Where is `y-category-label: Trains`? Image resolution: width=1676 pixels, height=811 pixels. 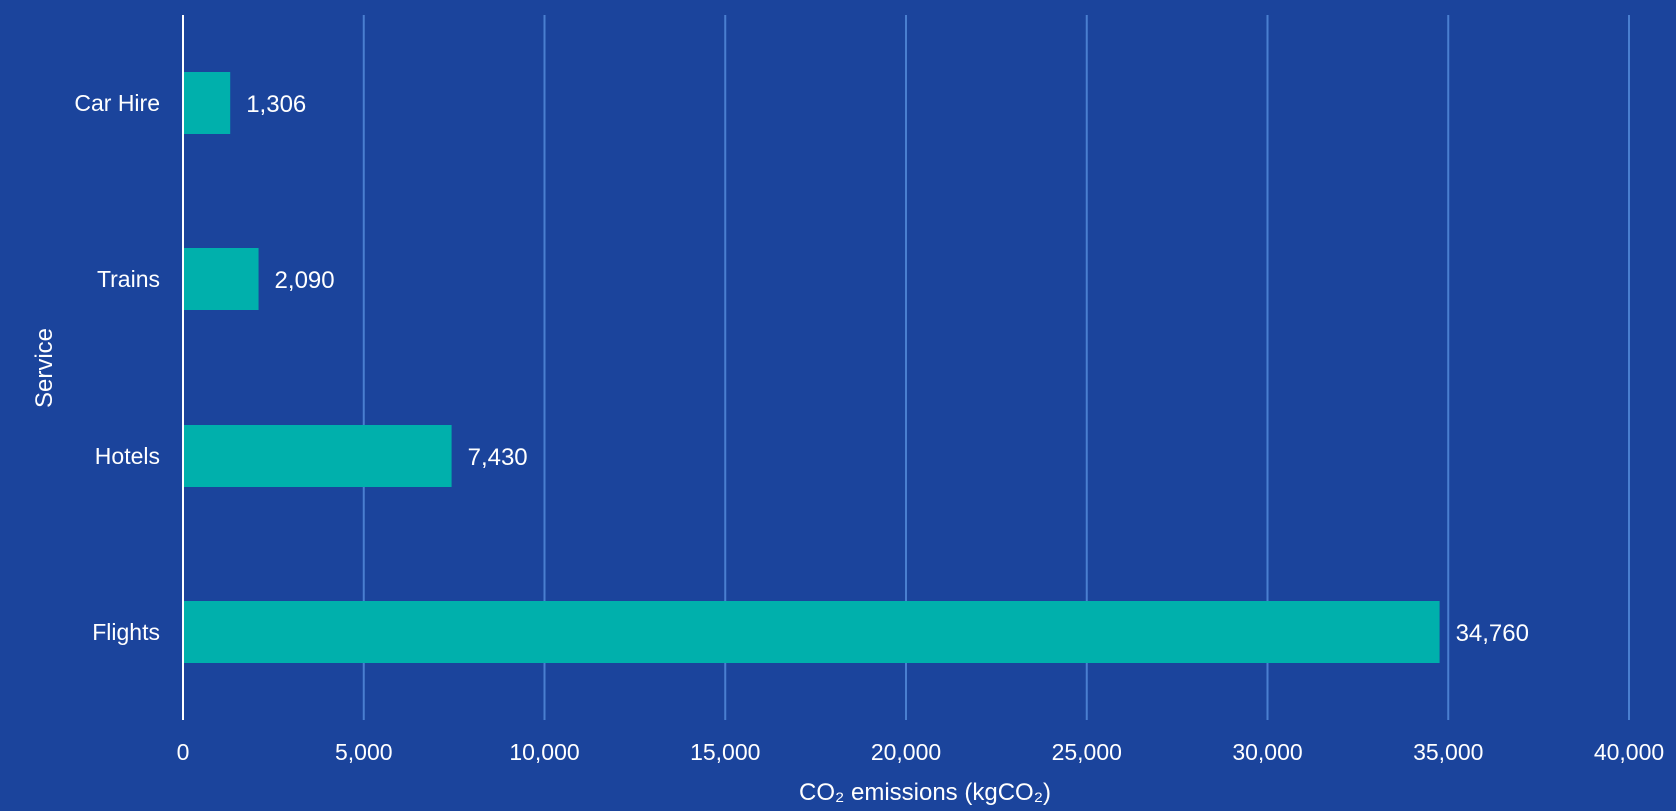 y-category-label: Trains is located at coordinates (128, 279).